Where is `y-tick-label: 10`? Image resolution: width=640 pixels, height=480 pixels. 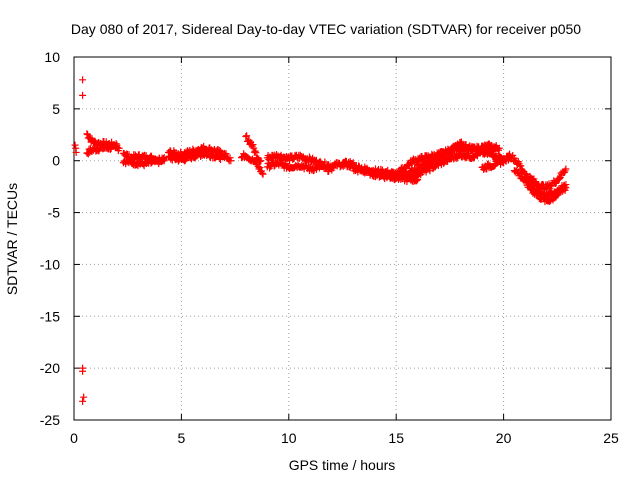
y-tick-label: 10 is located at coordinates (52, 57).